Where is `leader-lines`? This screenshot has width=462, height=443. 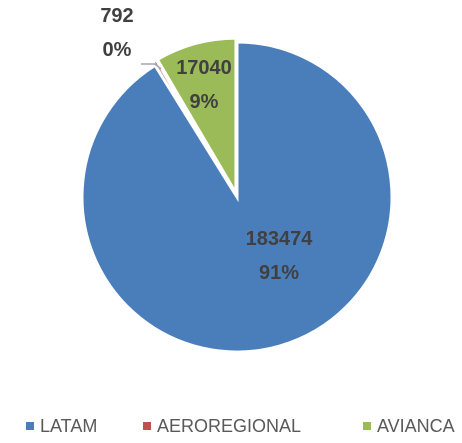
leader-lines is located at coordinates (151, 66).